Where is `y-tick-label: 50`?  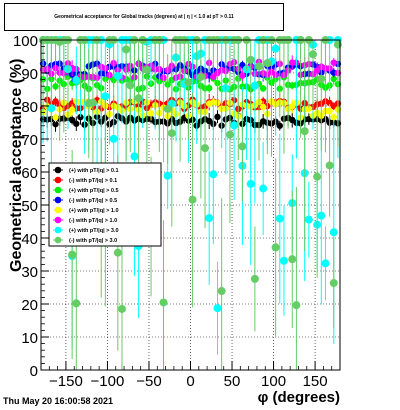 y-tick-label: 50 is located at coordinates (29, 206).